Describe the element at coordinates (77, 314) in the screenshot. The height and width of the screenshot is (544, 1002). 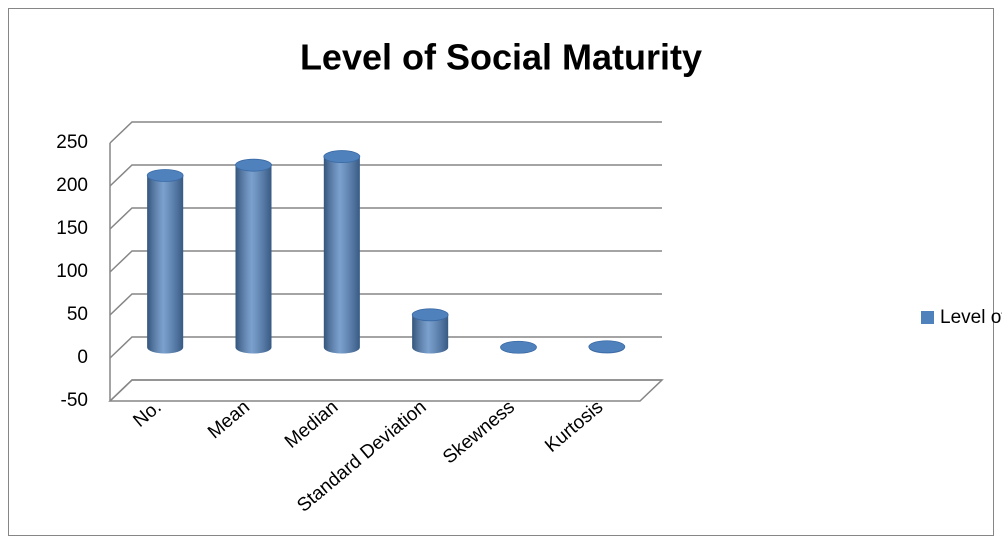
I see `y-tick-label: 50` at that location.